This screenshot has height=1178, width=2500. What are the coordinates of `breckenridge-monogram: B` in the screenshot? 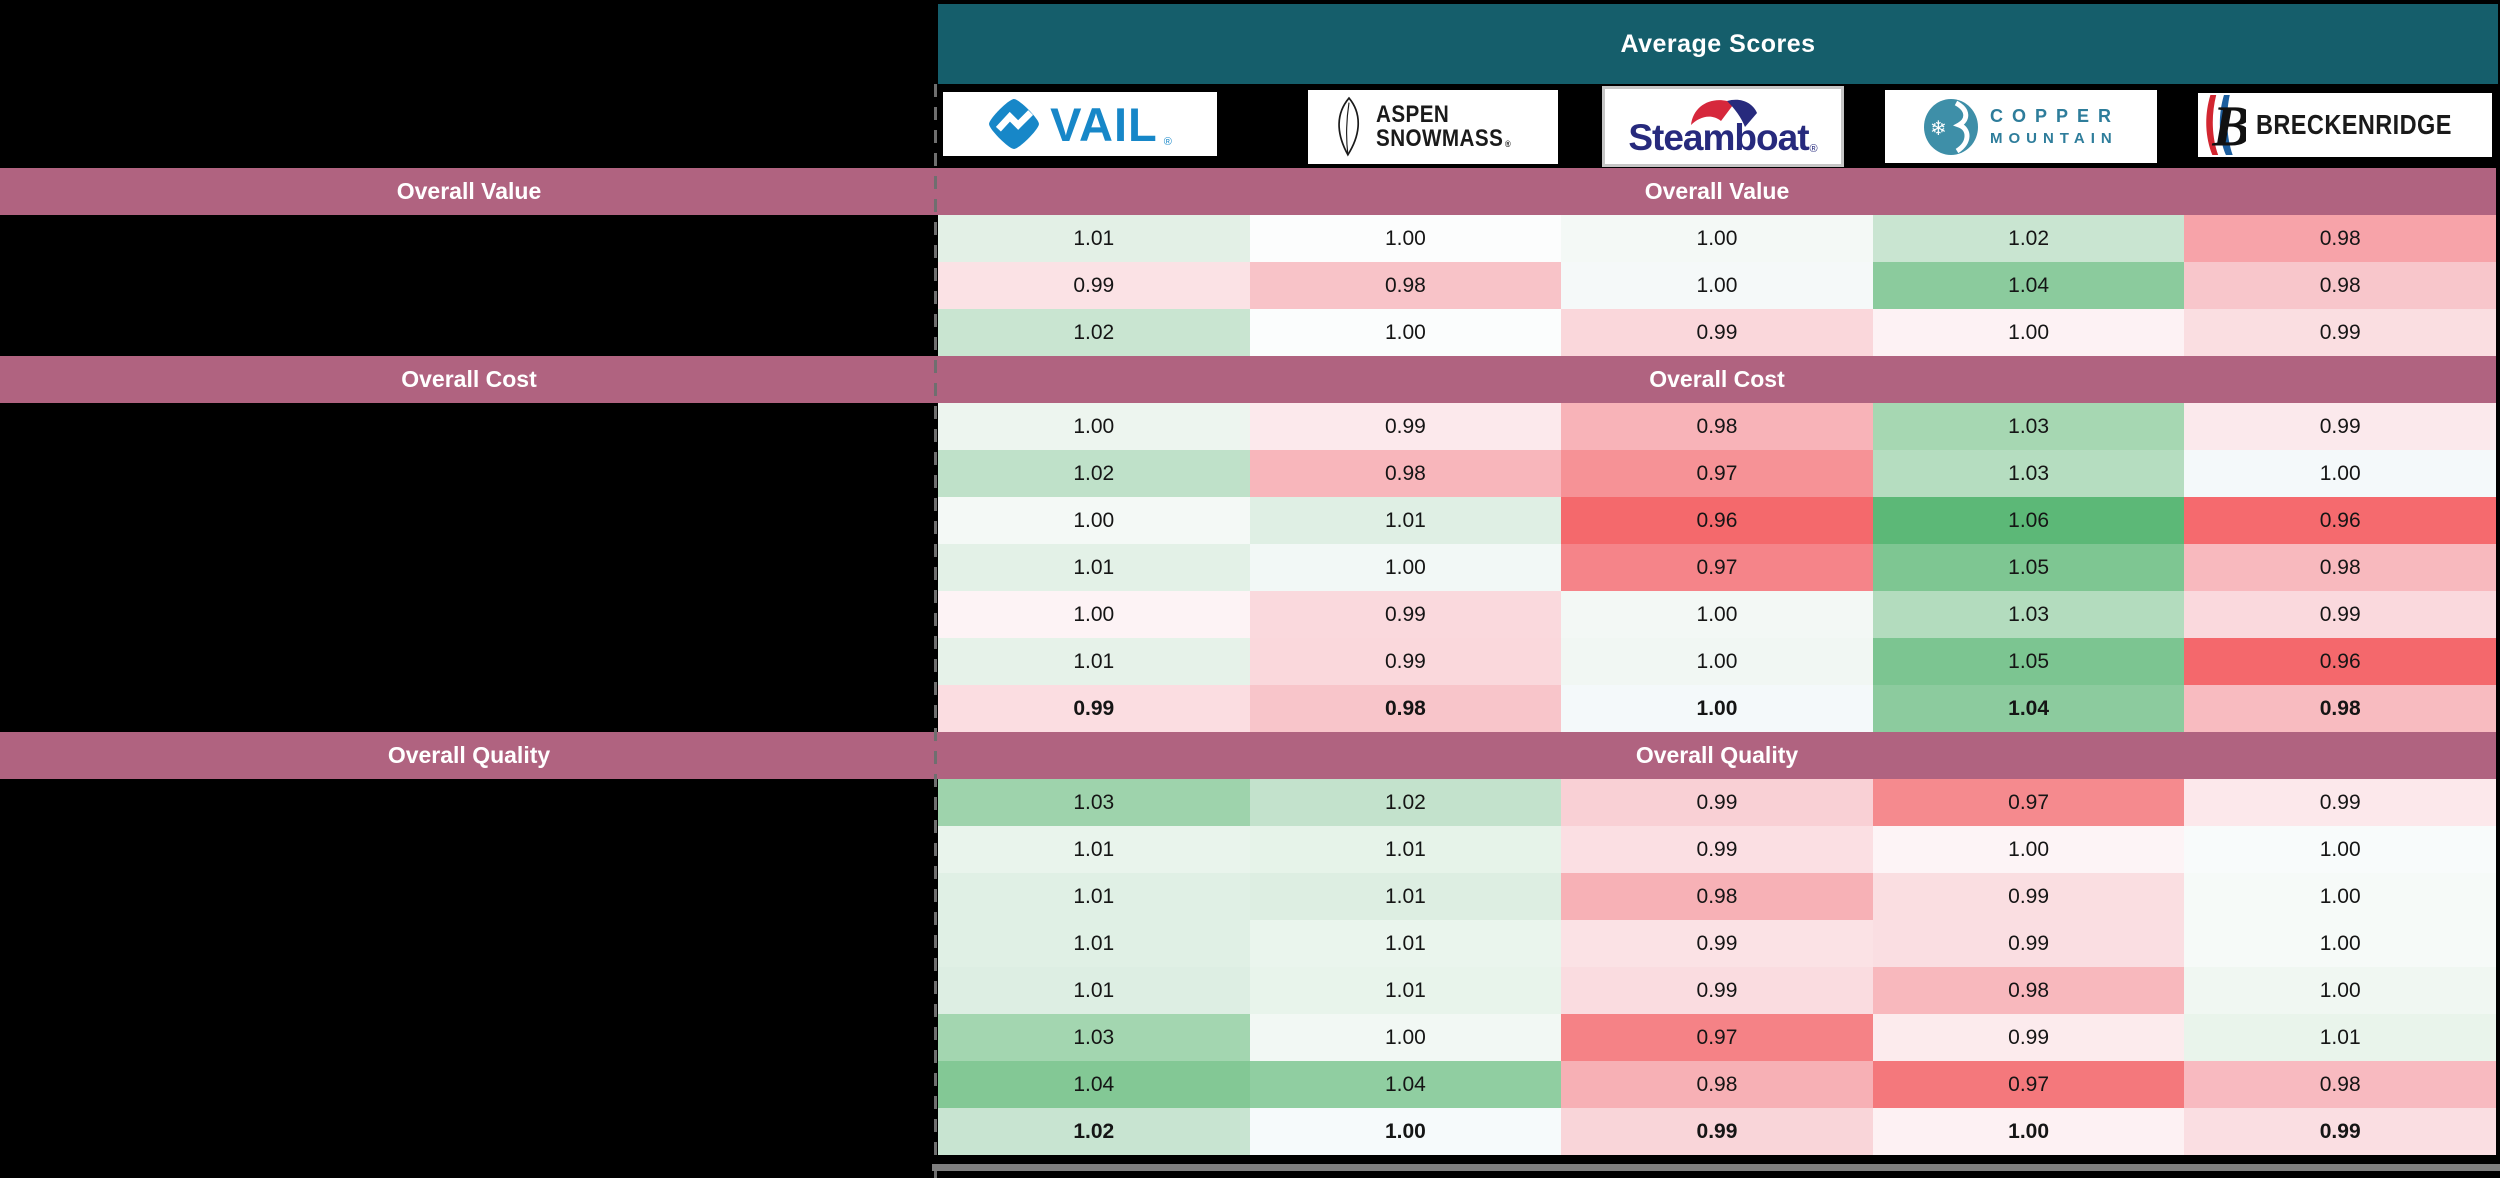 It's located at (2229, 125).